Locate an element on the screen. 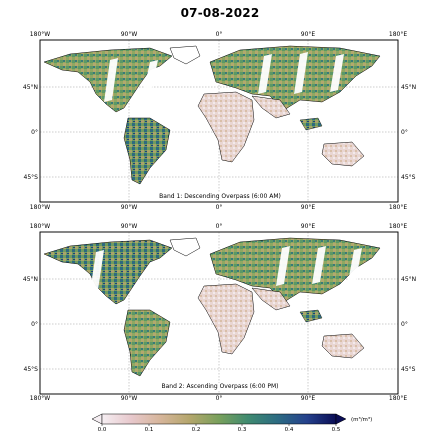  colorbar-tick: 0.0 is located at coordinates (102, 430).